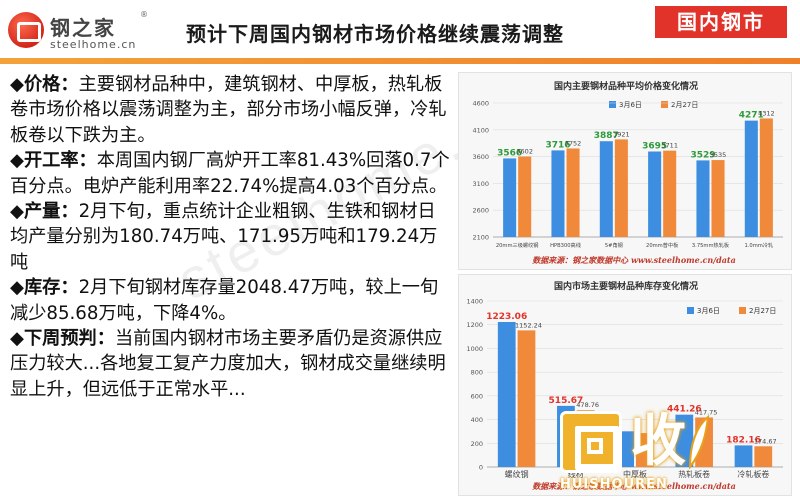  Describe the element at coordinates (699, 442) in the screenshot. I see `leaf-icon` at that location.